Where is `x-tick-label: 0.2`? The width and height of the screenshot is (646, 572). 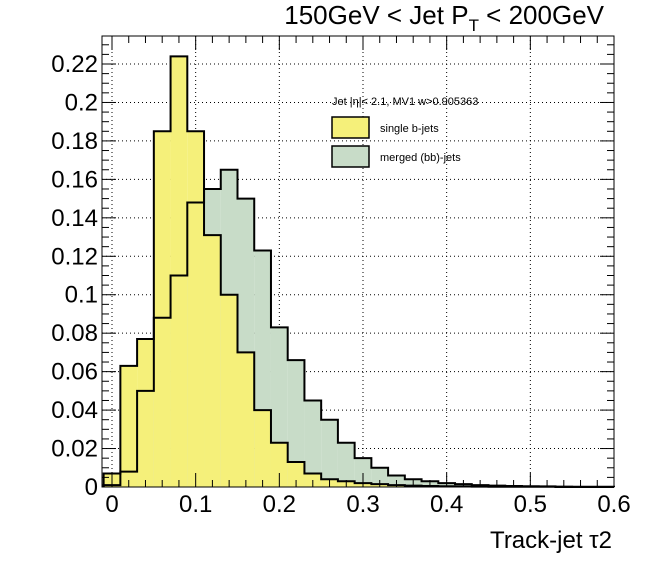 x-tick-label: 0.2 is located at coordinates (279, 504).